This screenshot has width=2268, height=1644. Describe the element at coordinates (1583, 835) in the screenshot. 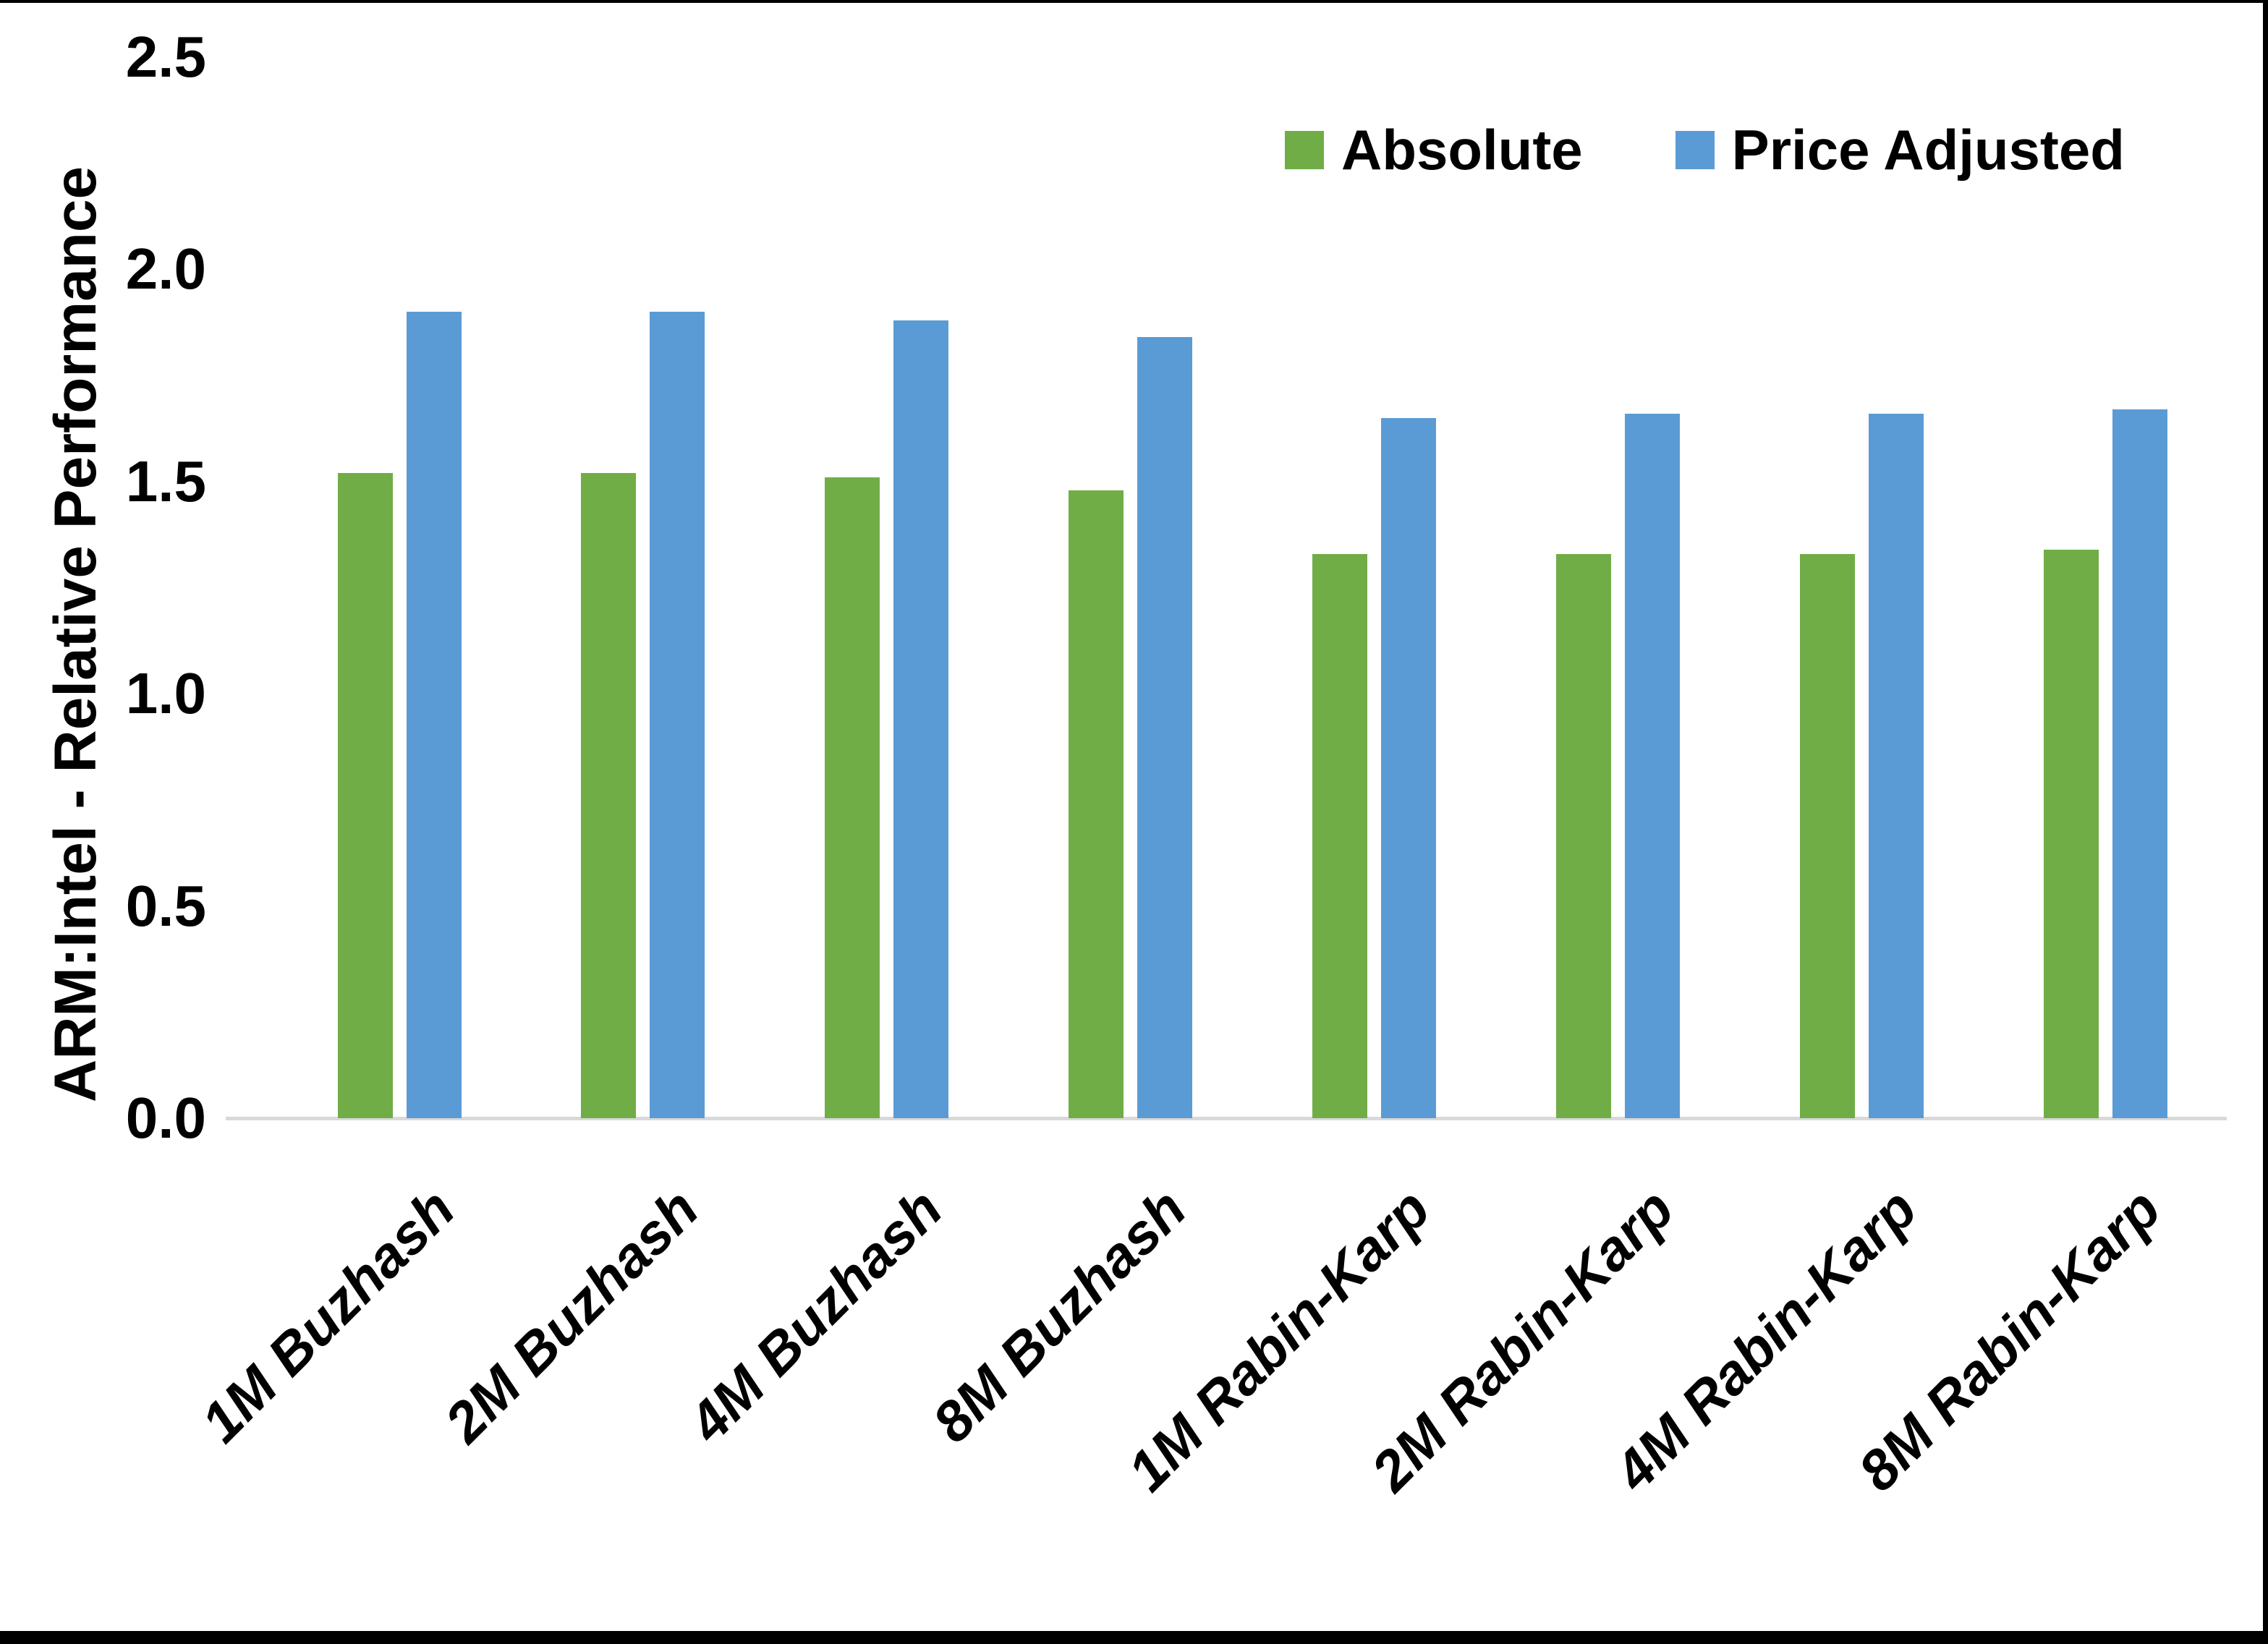

I see `bar-absolute-2m-rabin-karp` at that location.